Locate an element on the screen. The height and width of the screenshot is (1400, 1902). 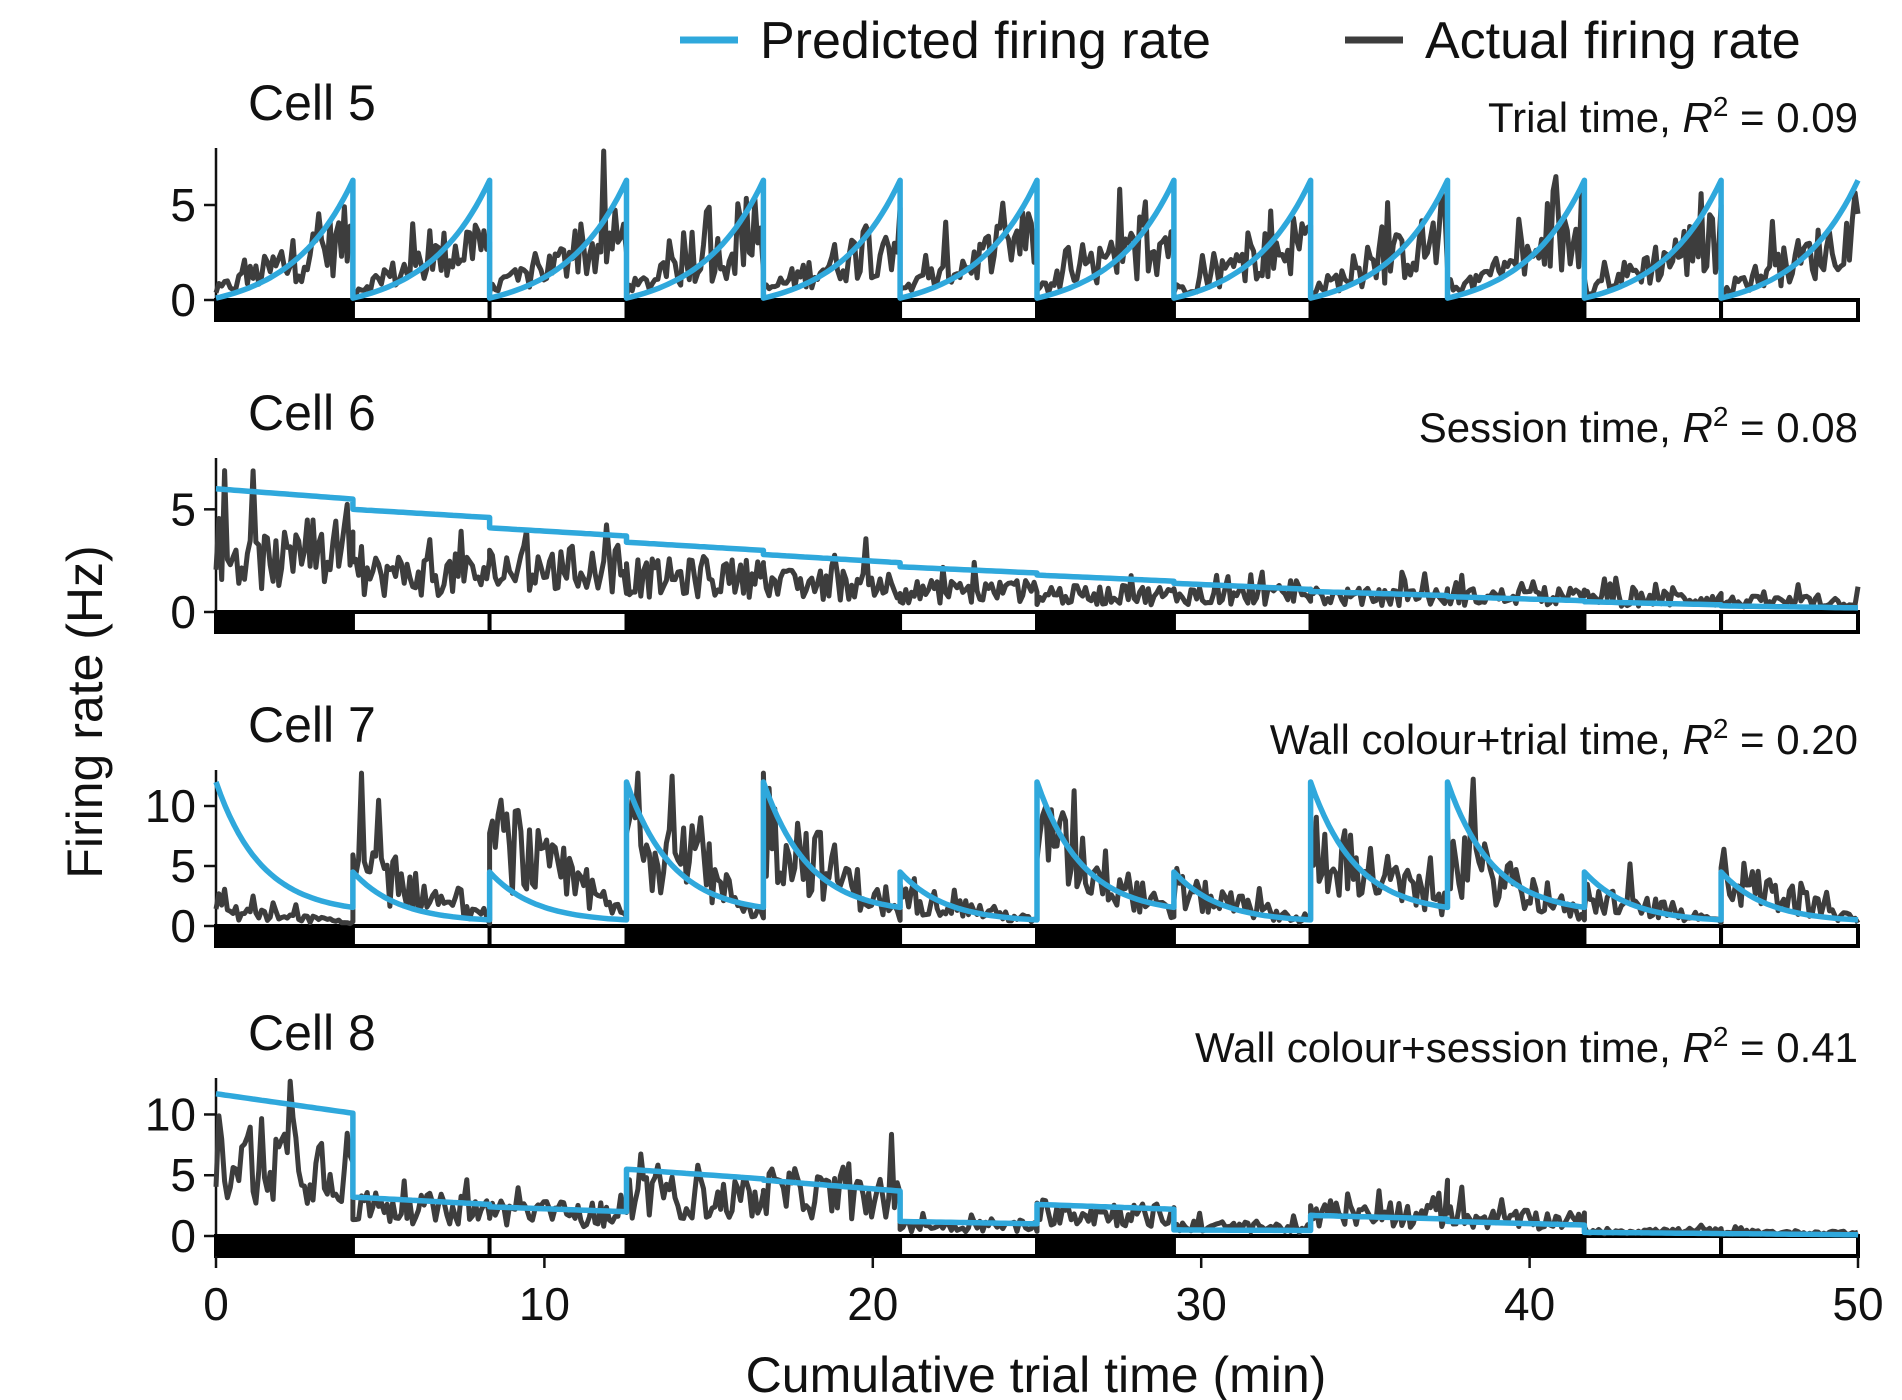
actual-firing-rate-line is located at coordinates (1037, 539).